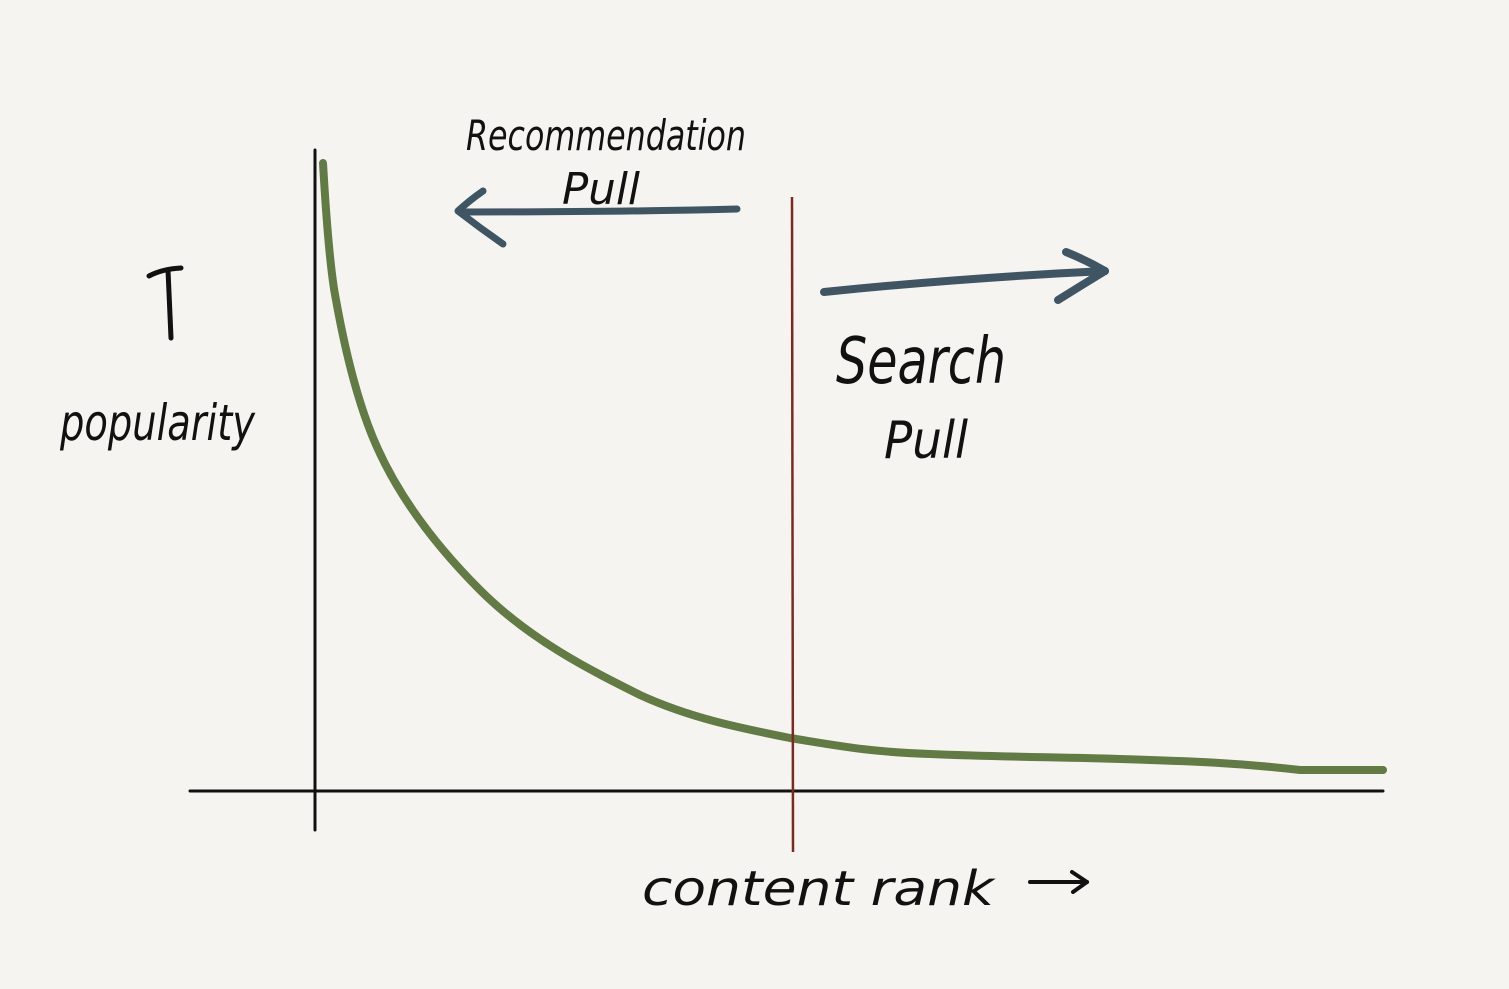  What do you see at coordinates (1058, 882) in the screenshot?
I see `x-axis-right-arrow-icon` at bounding box center [1058, 882].